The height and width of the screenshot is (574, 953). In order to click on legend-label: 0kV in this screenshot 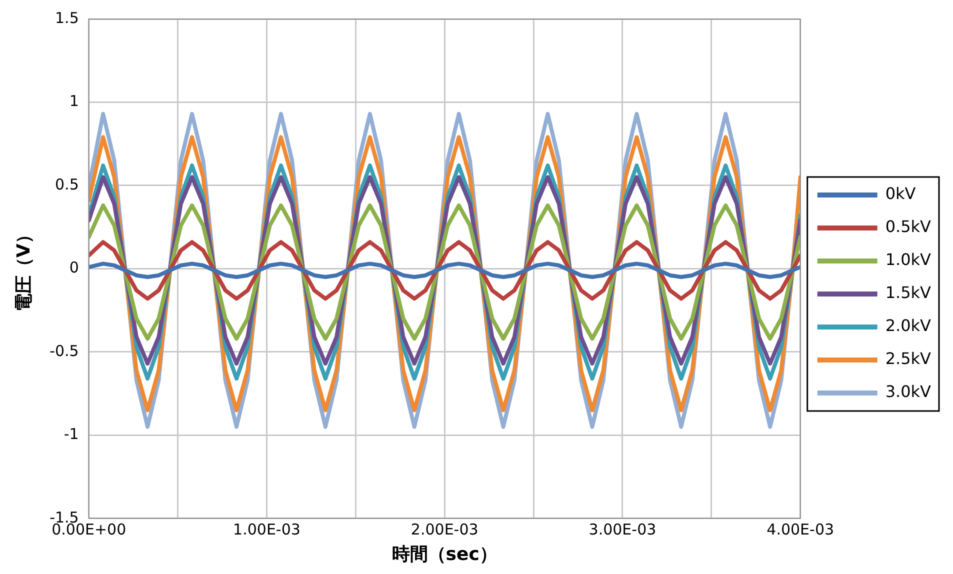, I will do `click(900, 194)`.